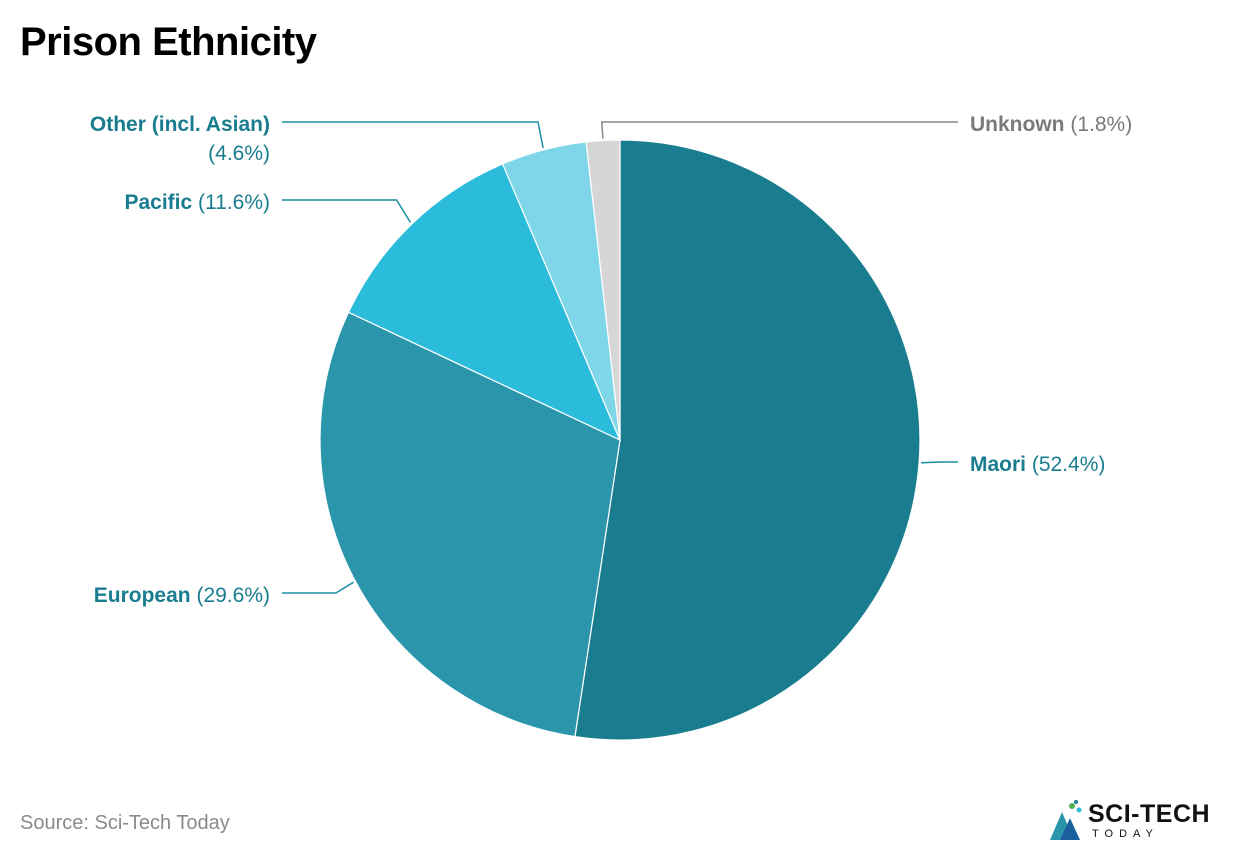  Describe the element at coordinates (603, 290) in the screenshot. I see `pie-slice-unknown` at that location.